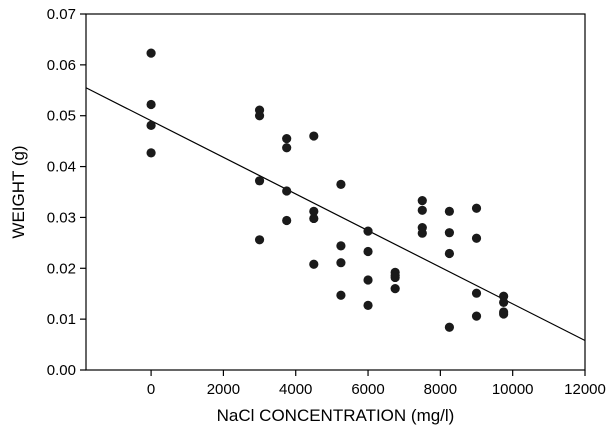 This screenshot has height=435, width=609. What do you see at coordinates (61, 116) in the screenshot?
I see `y-tick-label: 0.05` at bounding box center [61, 116].